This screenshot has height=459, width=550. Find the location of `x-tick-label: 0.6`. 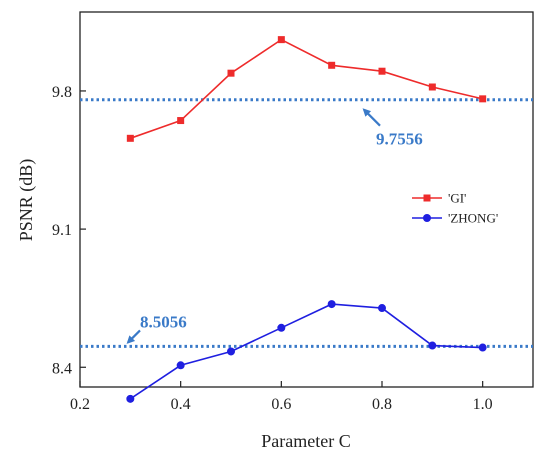

x-tick-label: 0.6 is located at coordinates (281, 404).